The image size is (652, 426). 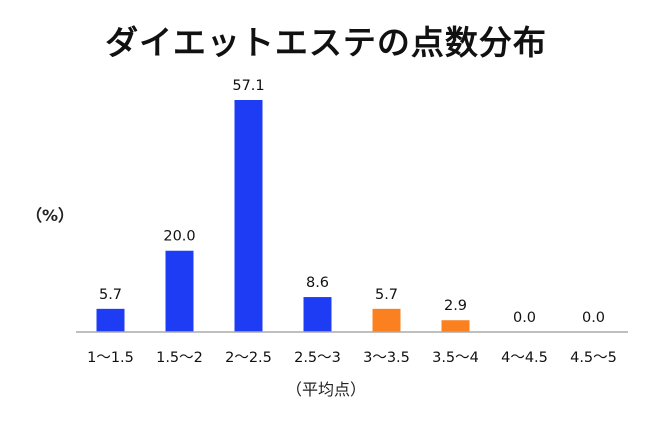 What do you see at coordinates (317, 358) in the screenshot?
I see `x-tick-label-4: 2.5〜3` at bounding box center [317, 358].